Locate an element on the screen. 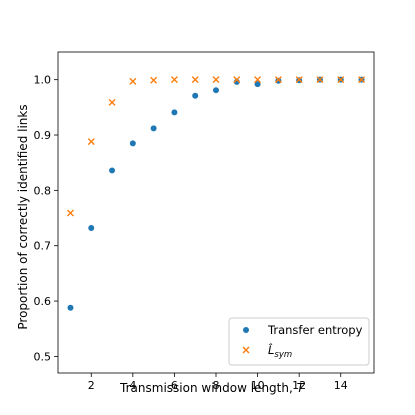 This screenshot has height=415, width=415. legend-label-l-sym: L̂sym is located at coordinates (280, 351).